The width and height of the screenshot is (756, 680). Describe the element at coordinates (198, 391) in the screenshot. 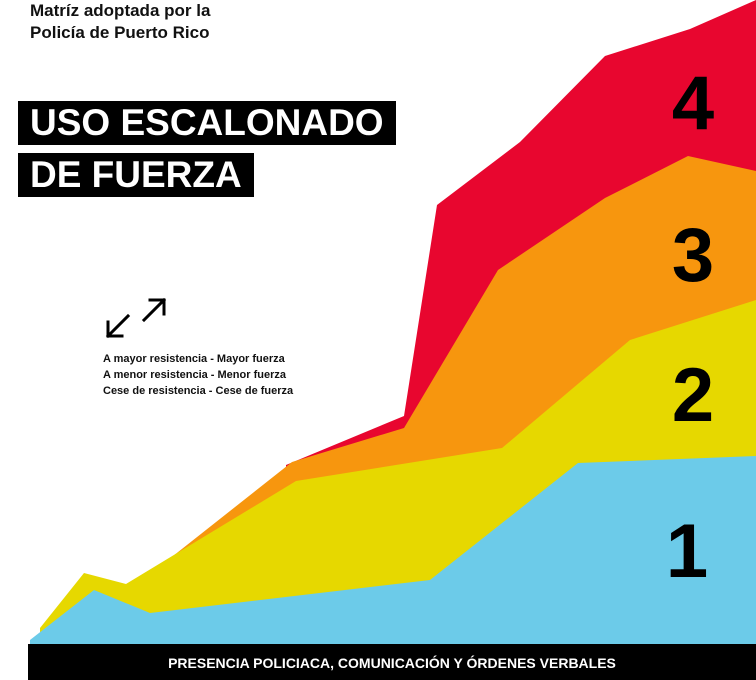

I see `legend-line-3: Cese de resistencia - Cese de fuerza` at that location.